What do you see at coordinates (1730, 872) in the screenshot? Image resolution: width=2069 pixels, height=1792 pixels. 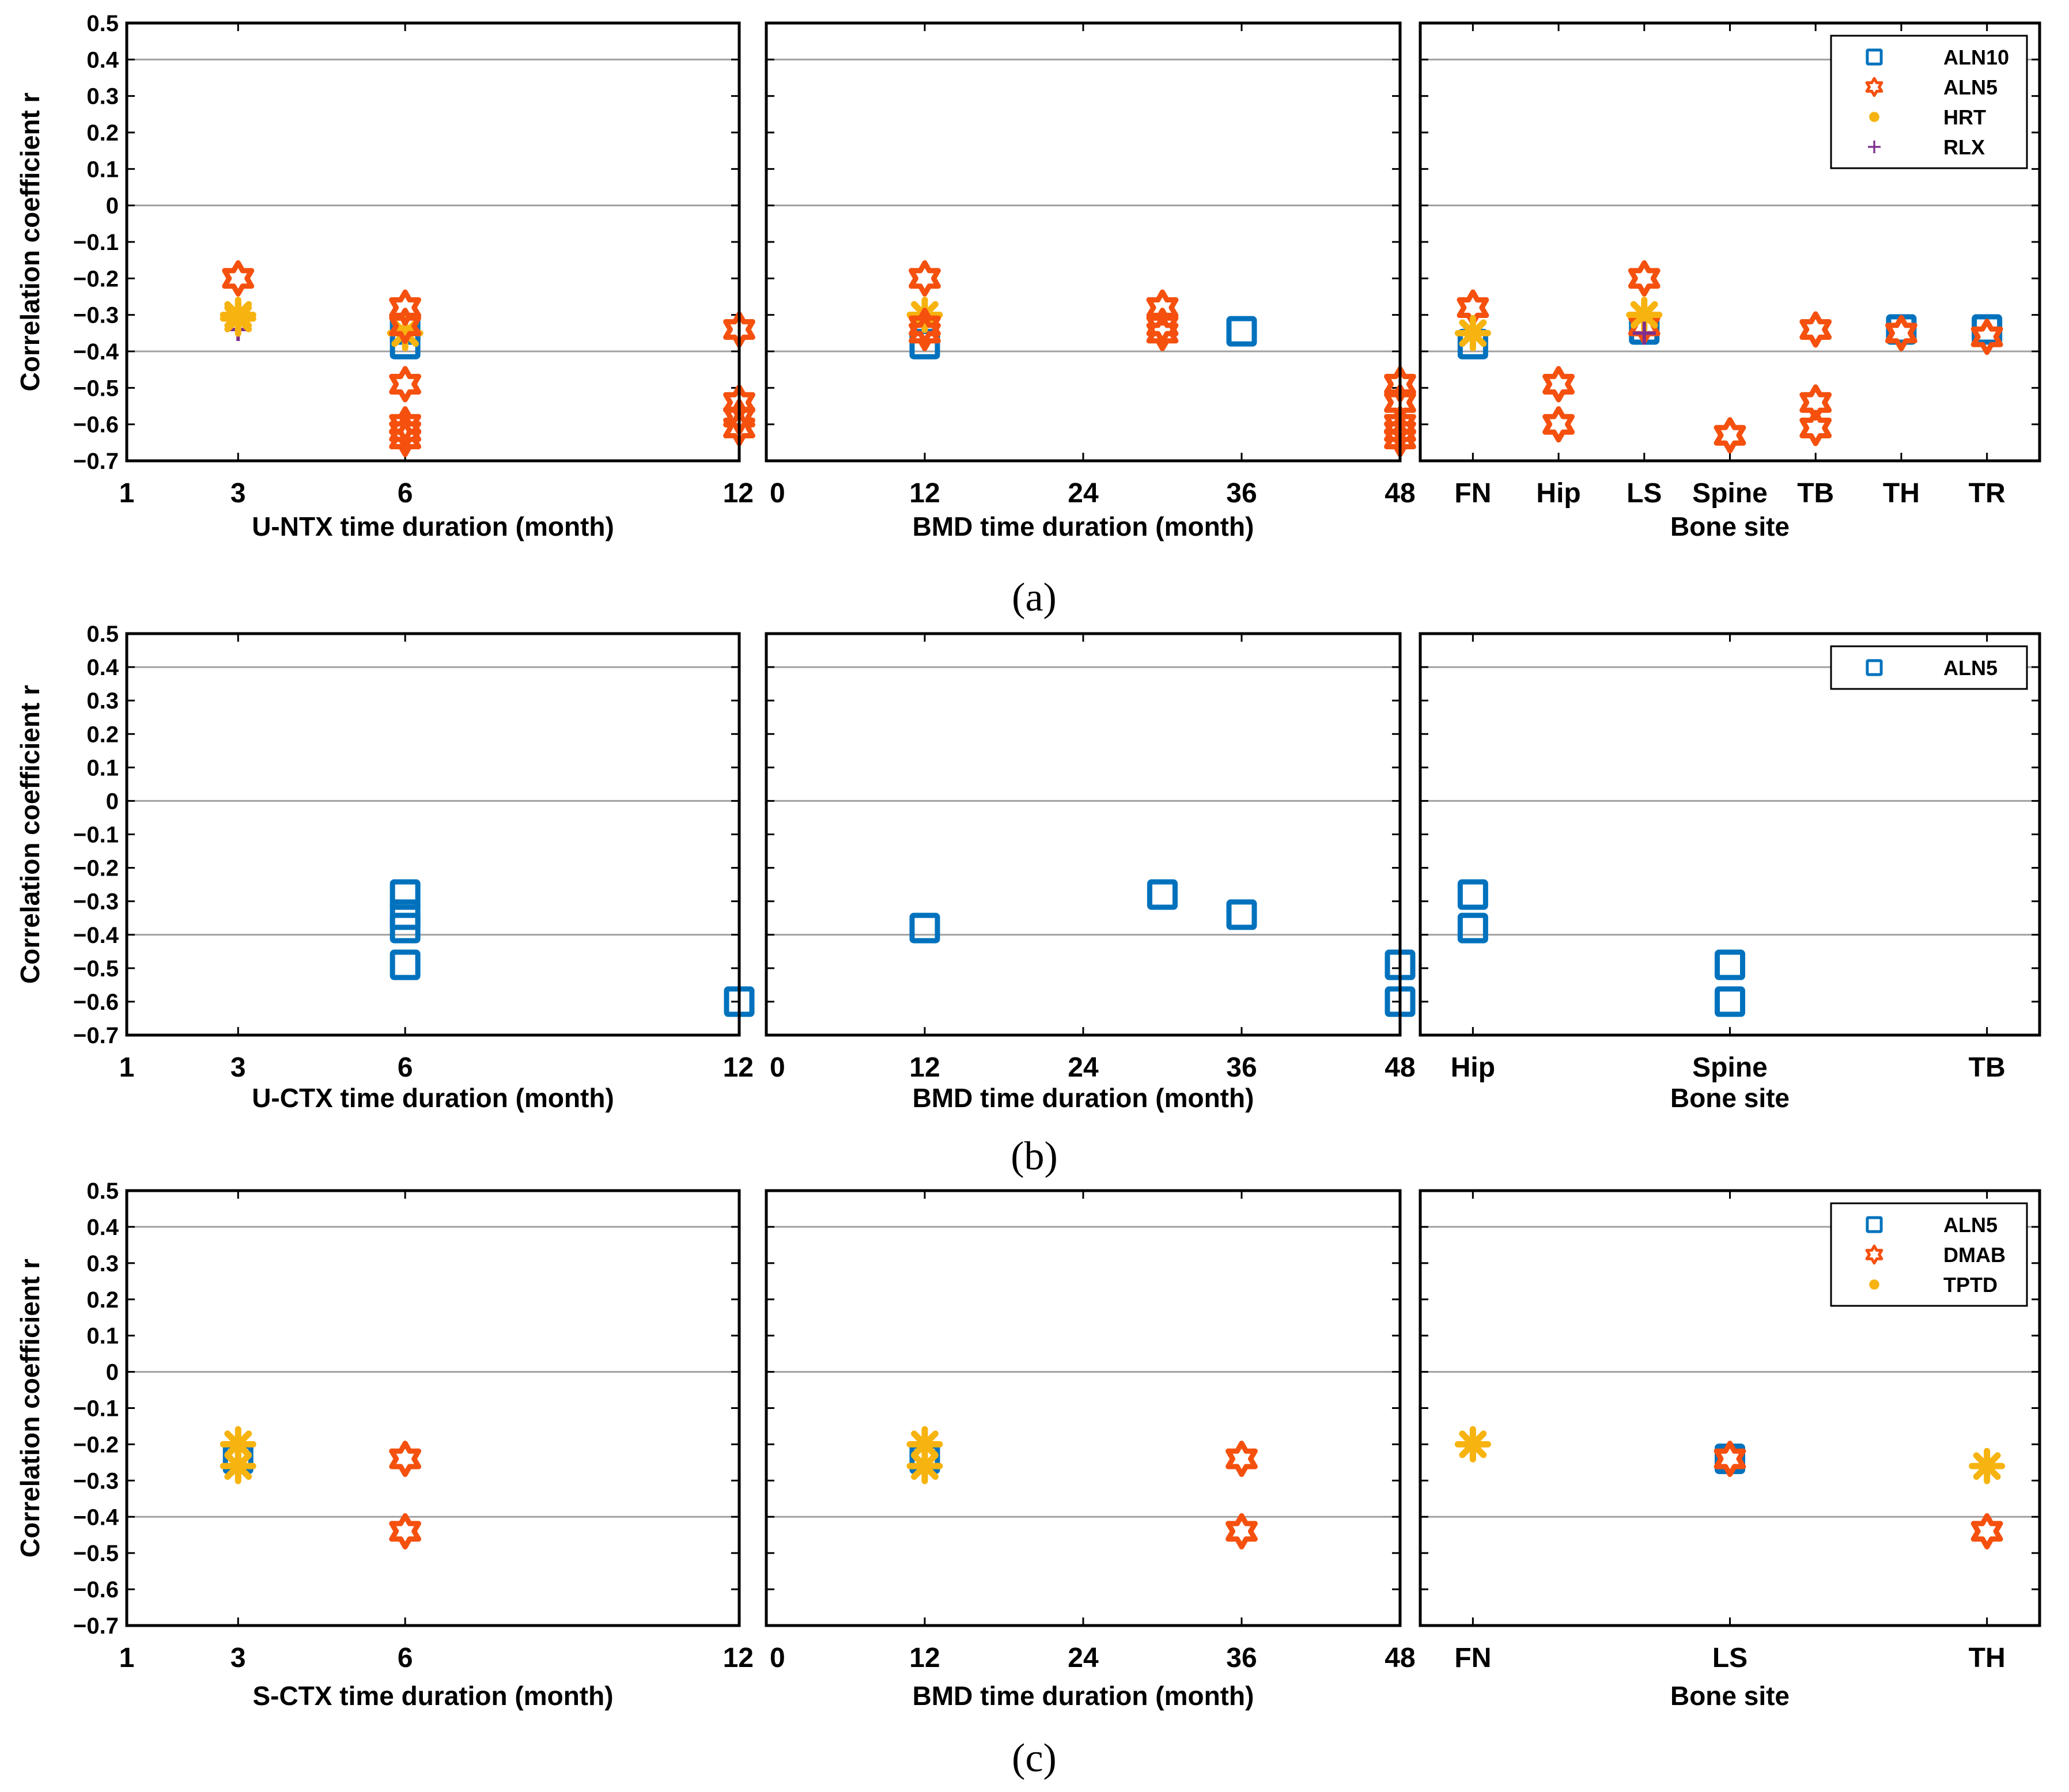 I see `subplot-b-3: Hip Spine TB Bone site ALN5` at bounding box center [1730, 872].